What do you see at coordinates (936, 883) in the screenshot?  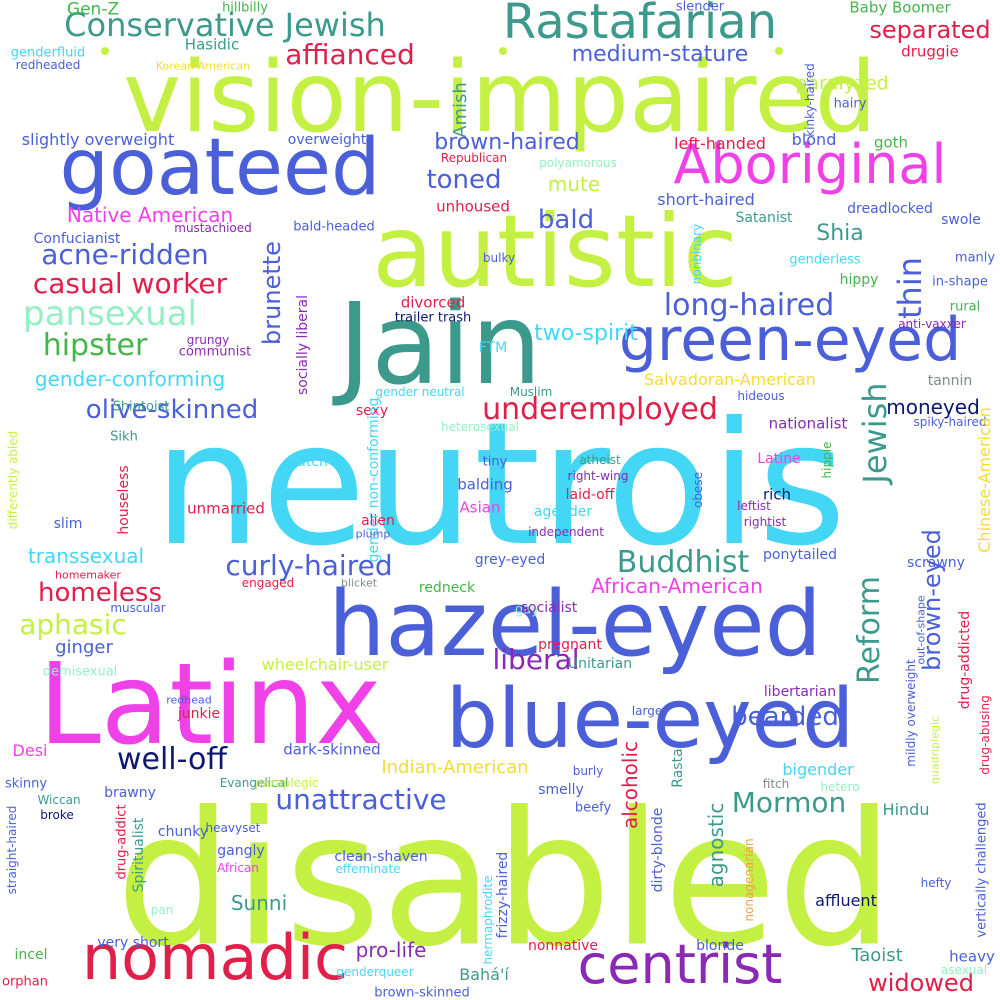 I see `word-hefty: hefty` at bounding box center [936, 883].